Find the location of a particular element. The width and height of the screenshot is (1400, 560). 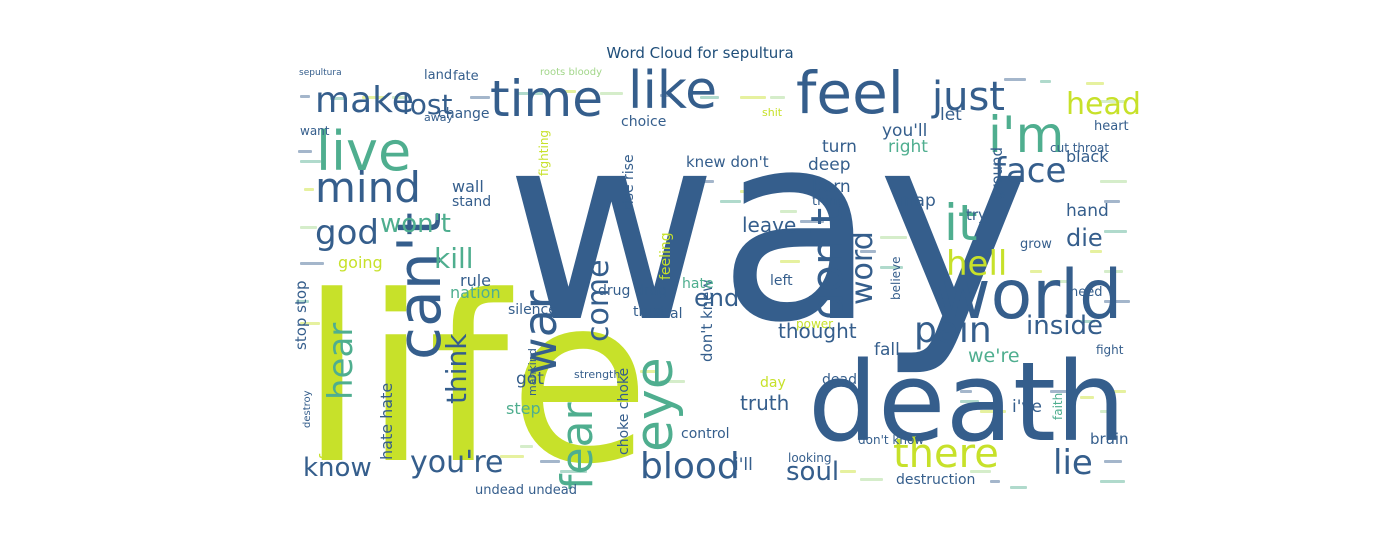

word-just: just is located at coordinates (968, 97).